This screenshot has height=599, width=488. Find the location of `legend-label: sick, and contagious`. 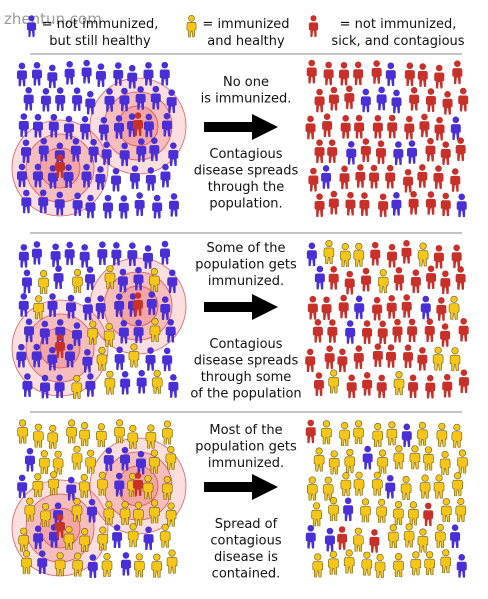

legend-label: sick, and contagious is located at coordinates (397, 41).